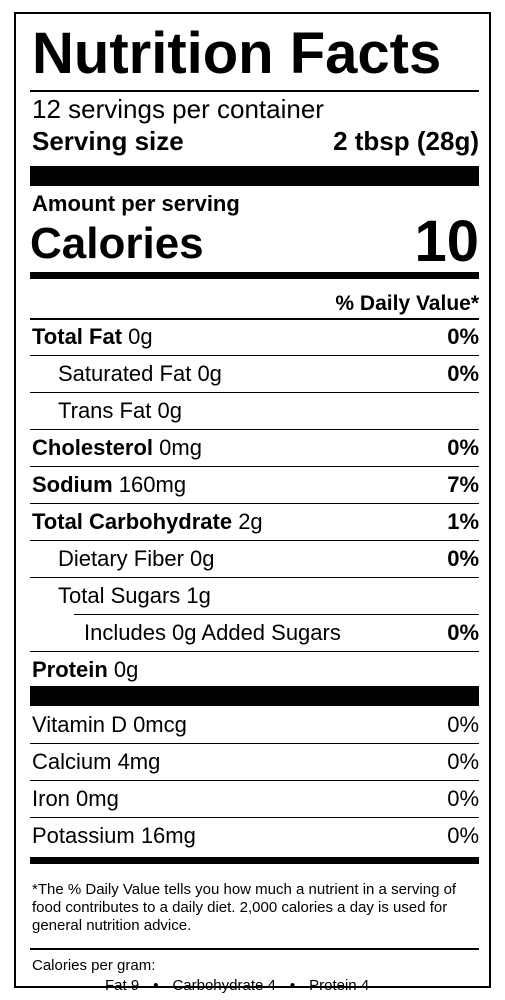 This screenshot has width=505, height=1000. What do you see at coordinates (109, 724) in the screenshot?
I see `vitamin-name: Vitamin D 0mcg` at bounding box center [109, 724].